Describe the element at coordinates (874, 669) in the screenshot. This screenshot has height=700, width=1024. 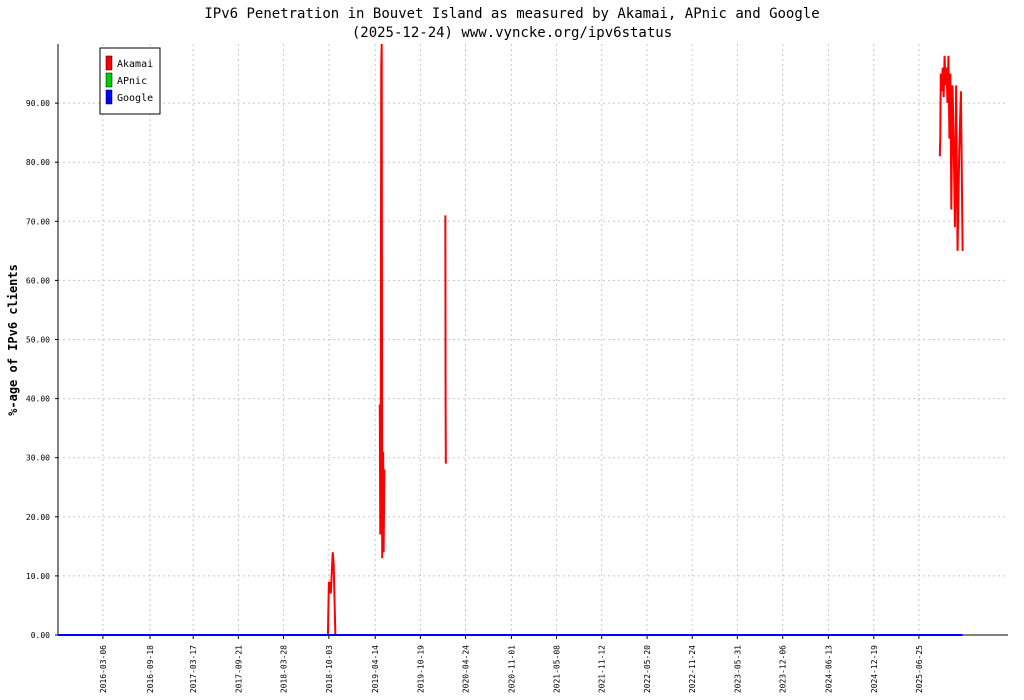
I see `x-tick-label: 2024-12-19` at that location.